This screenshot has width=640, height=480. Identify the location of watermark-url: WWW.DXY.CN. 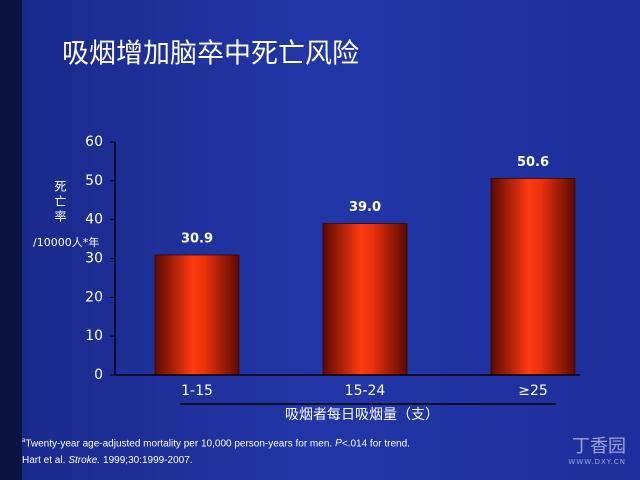
(597, 462).